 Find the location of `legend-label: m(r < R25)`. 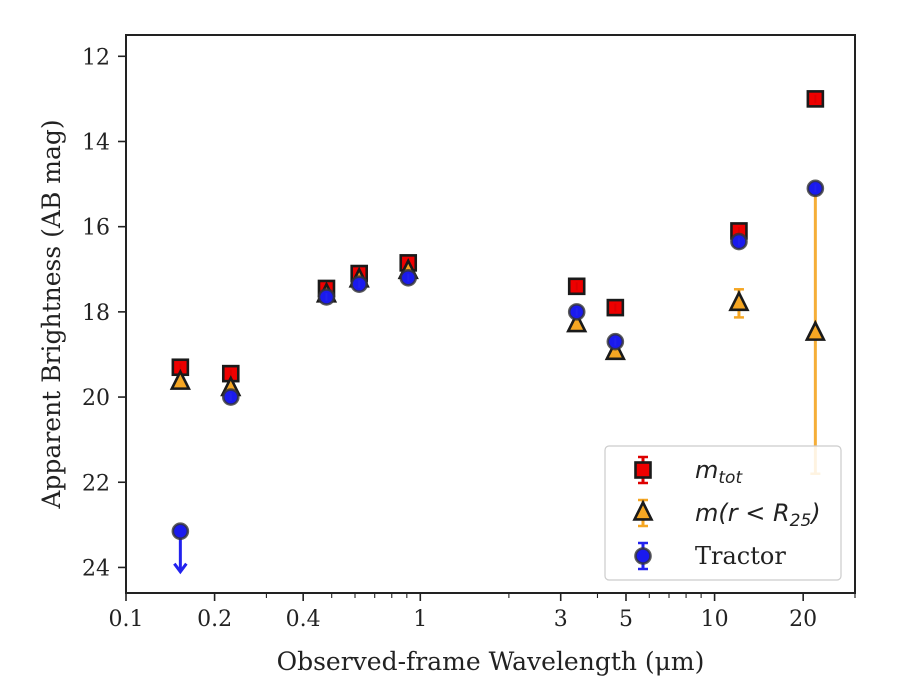

legend-label: m(r < R25) is located at coordinates (758, 515).